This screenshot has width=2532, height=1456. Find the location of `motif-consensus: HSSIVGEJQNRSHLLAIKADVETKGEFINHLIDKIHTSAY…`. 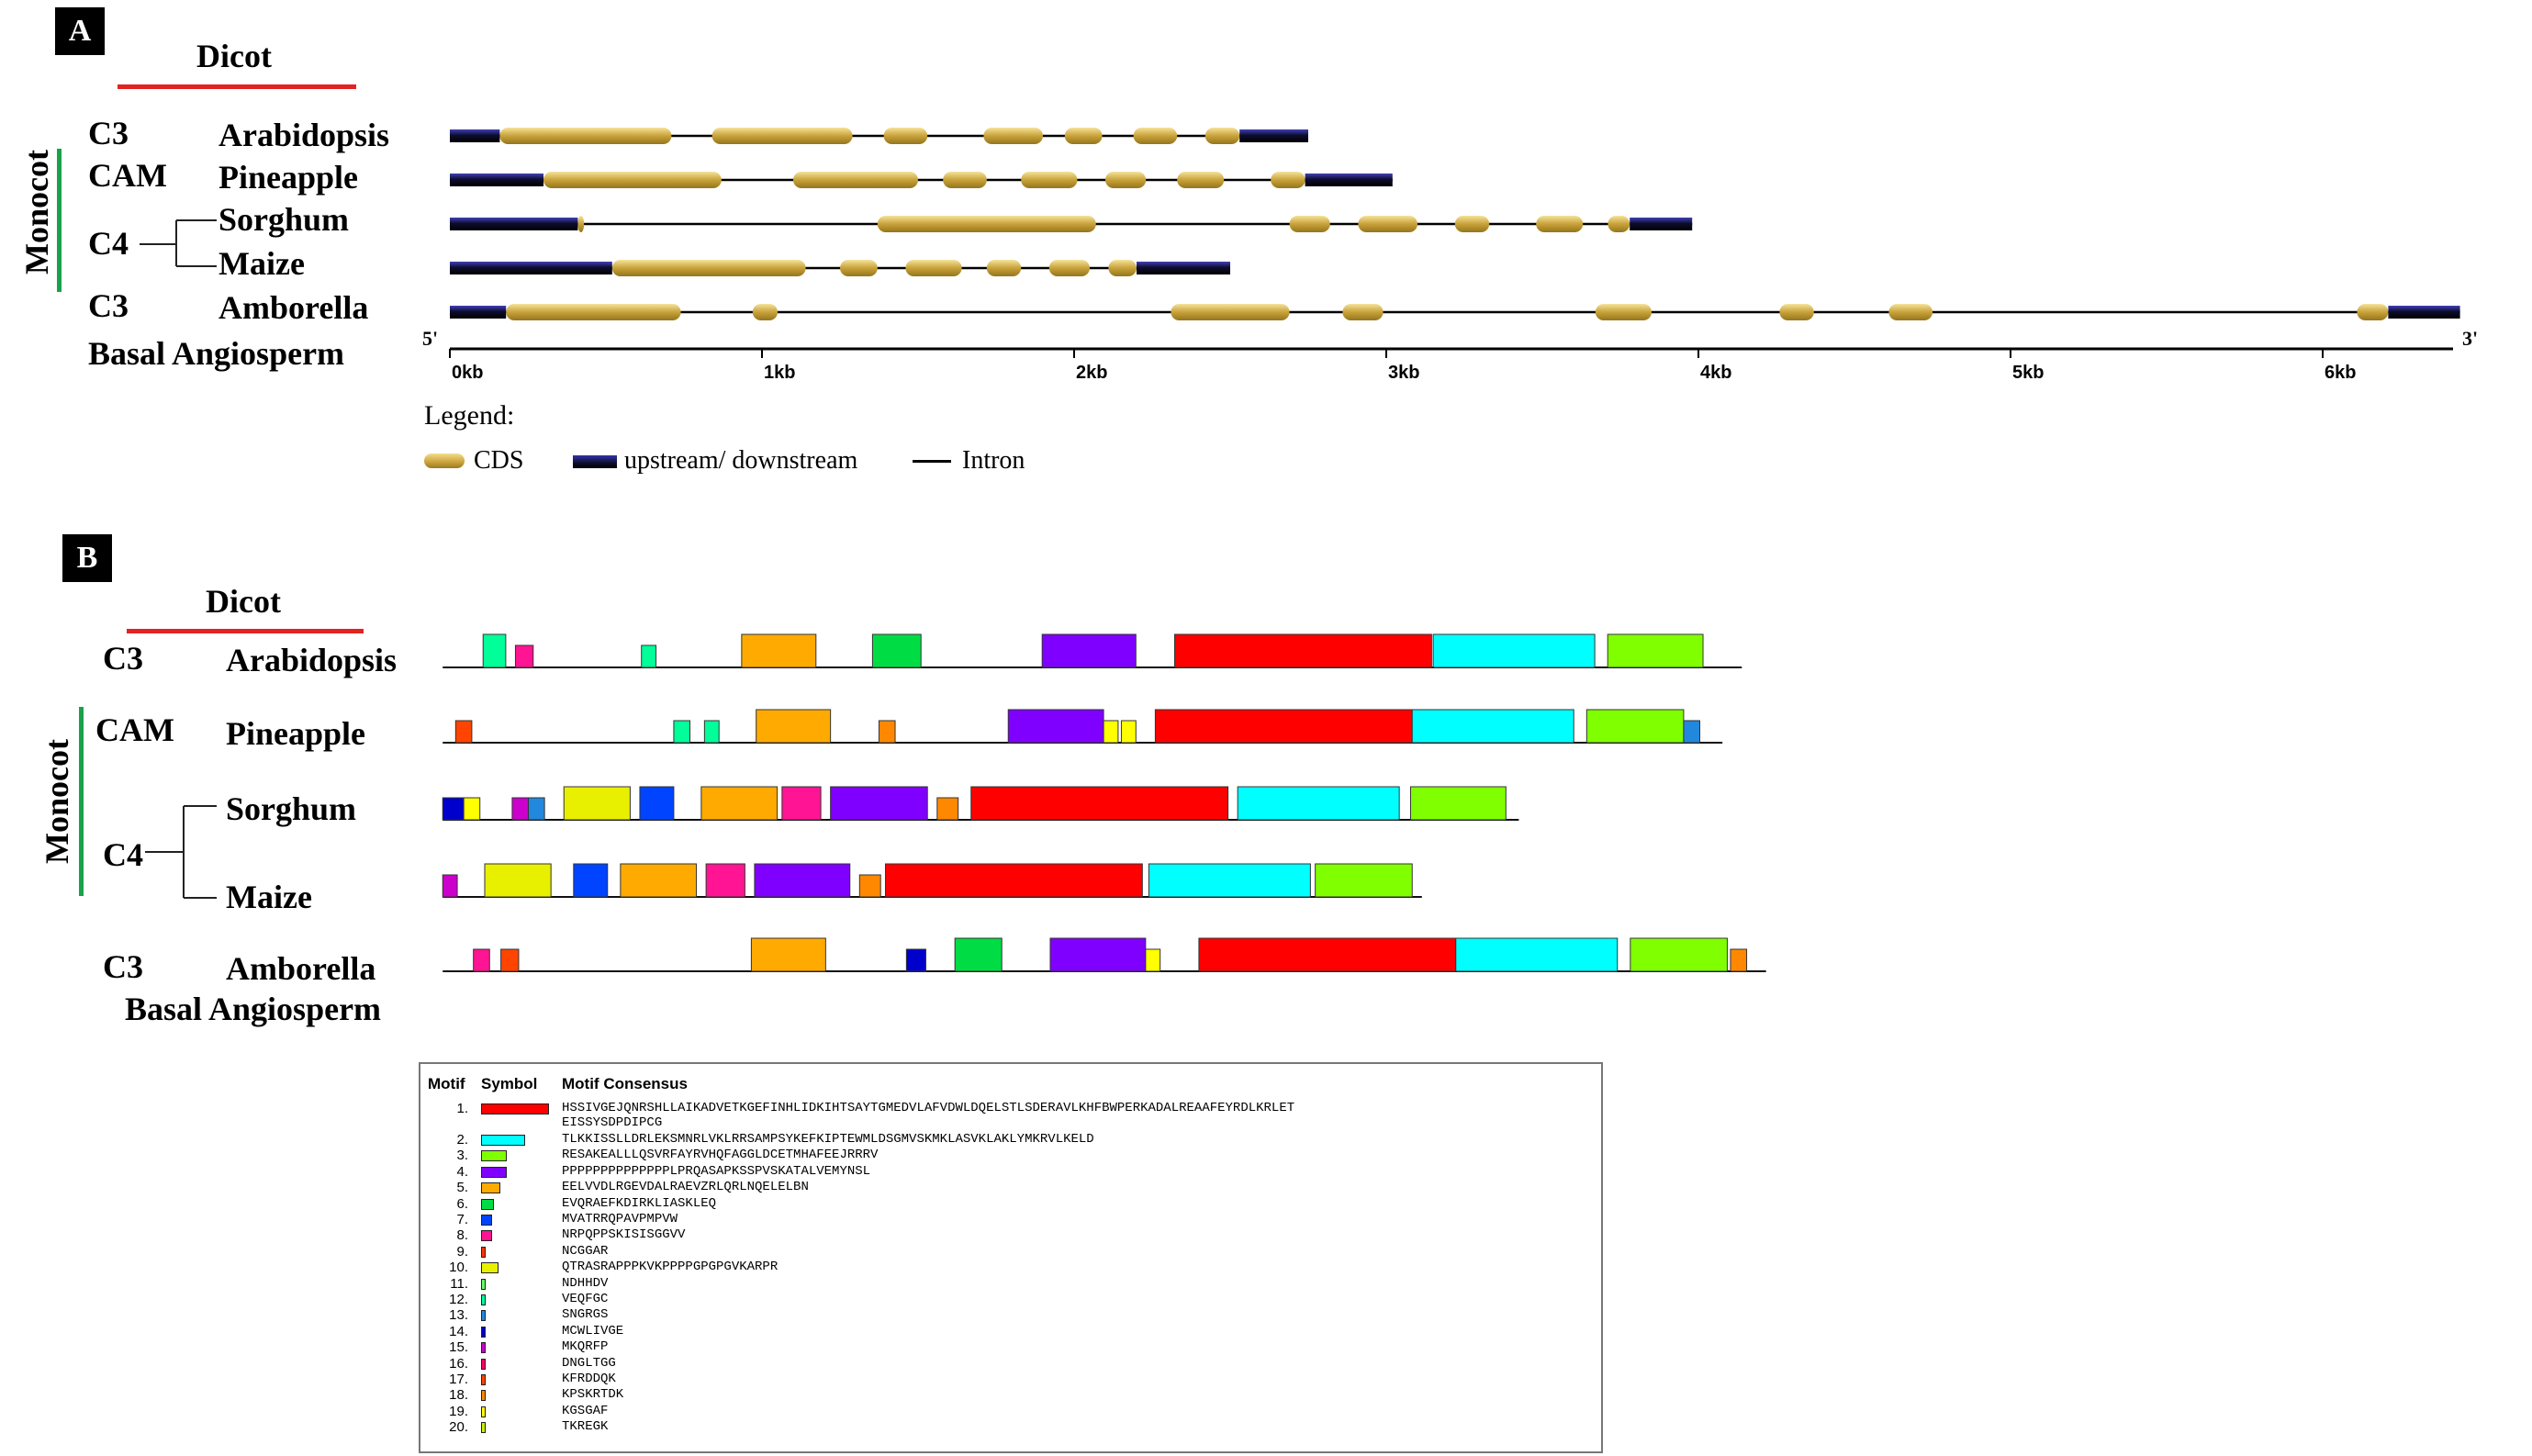

motif-consensus: HSSIVGEJQNRSHLLAIKADVETKGEFINHLIDKIHTSAY… is located at coordinates (928, 1108).